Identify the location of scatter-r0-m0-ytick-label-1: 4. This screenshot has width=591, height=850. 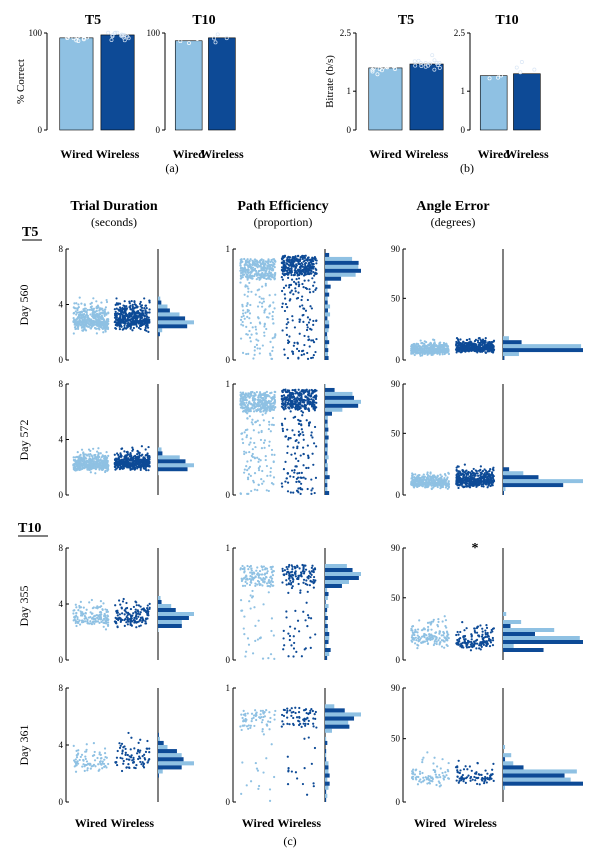
(61, 305).